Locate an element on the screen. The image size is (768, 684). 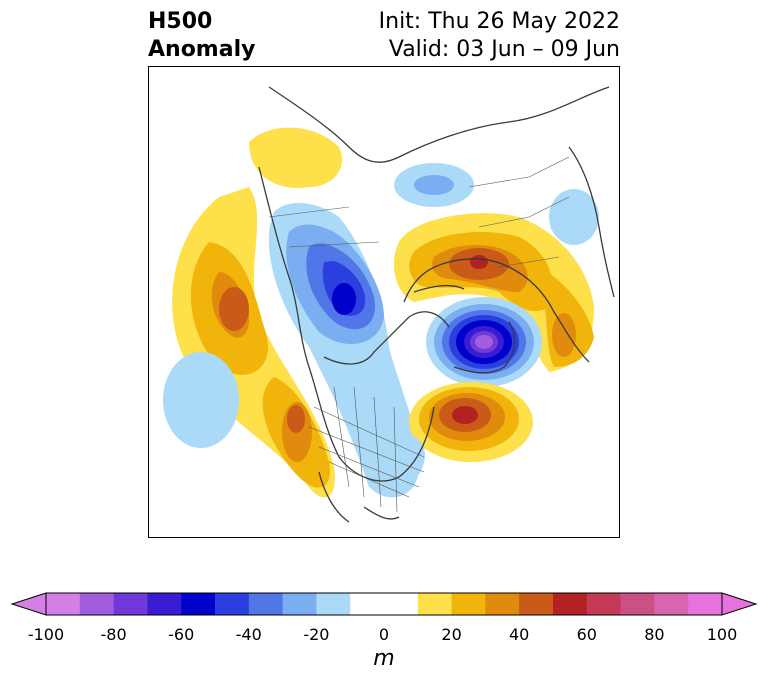
colorbar-tick-label: -60 is located at coordinates (181, 634).